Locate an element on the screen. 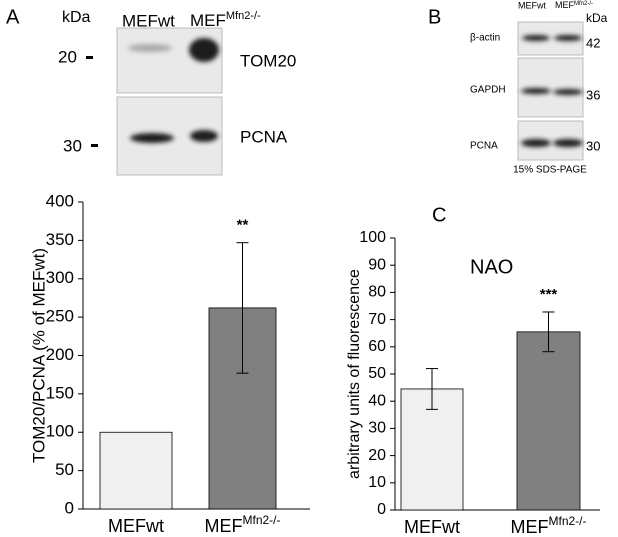 Image resolution: width=618 pixels, height=537 pixels. significance: ** is located at coordinates (243, 225).